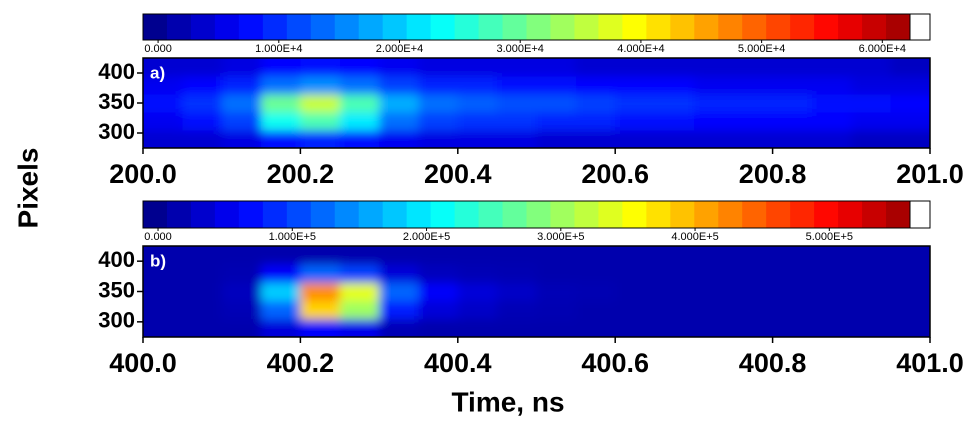 This screenshot has height=421, width=975. Describe the element at coordinates (507, 401) in the screenshot. I see `x-axis-label: Time, ns` at that location.